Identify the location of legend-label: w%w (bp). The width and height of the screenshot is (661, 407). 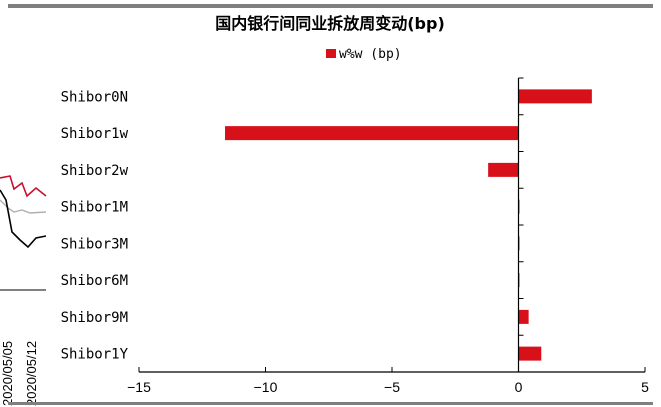
(370, 54).